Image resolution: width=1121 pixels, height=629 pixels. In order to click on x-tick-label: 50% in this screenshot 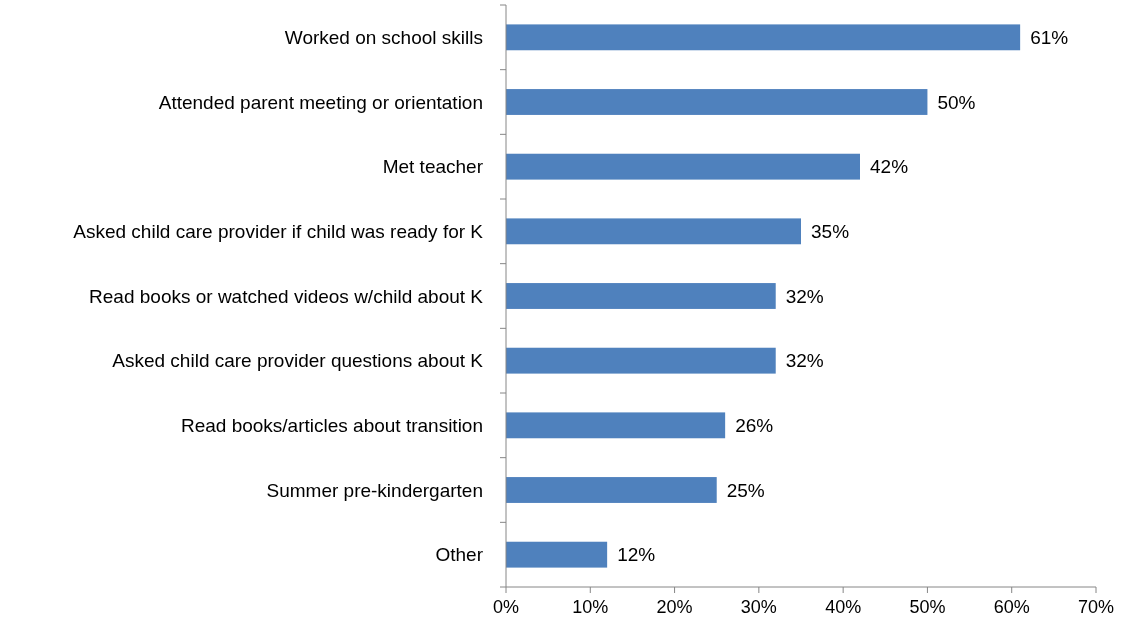, I will do `click(927, 607)`.